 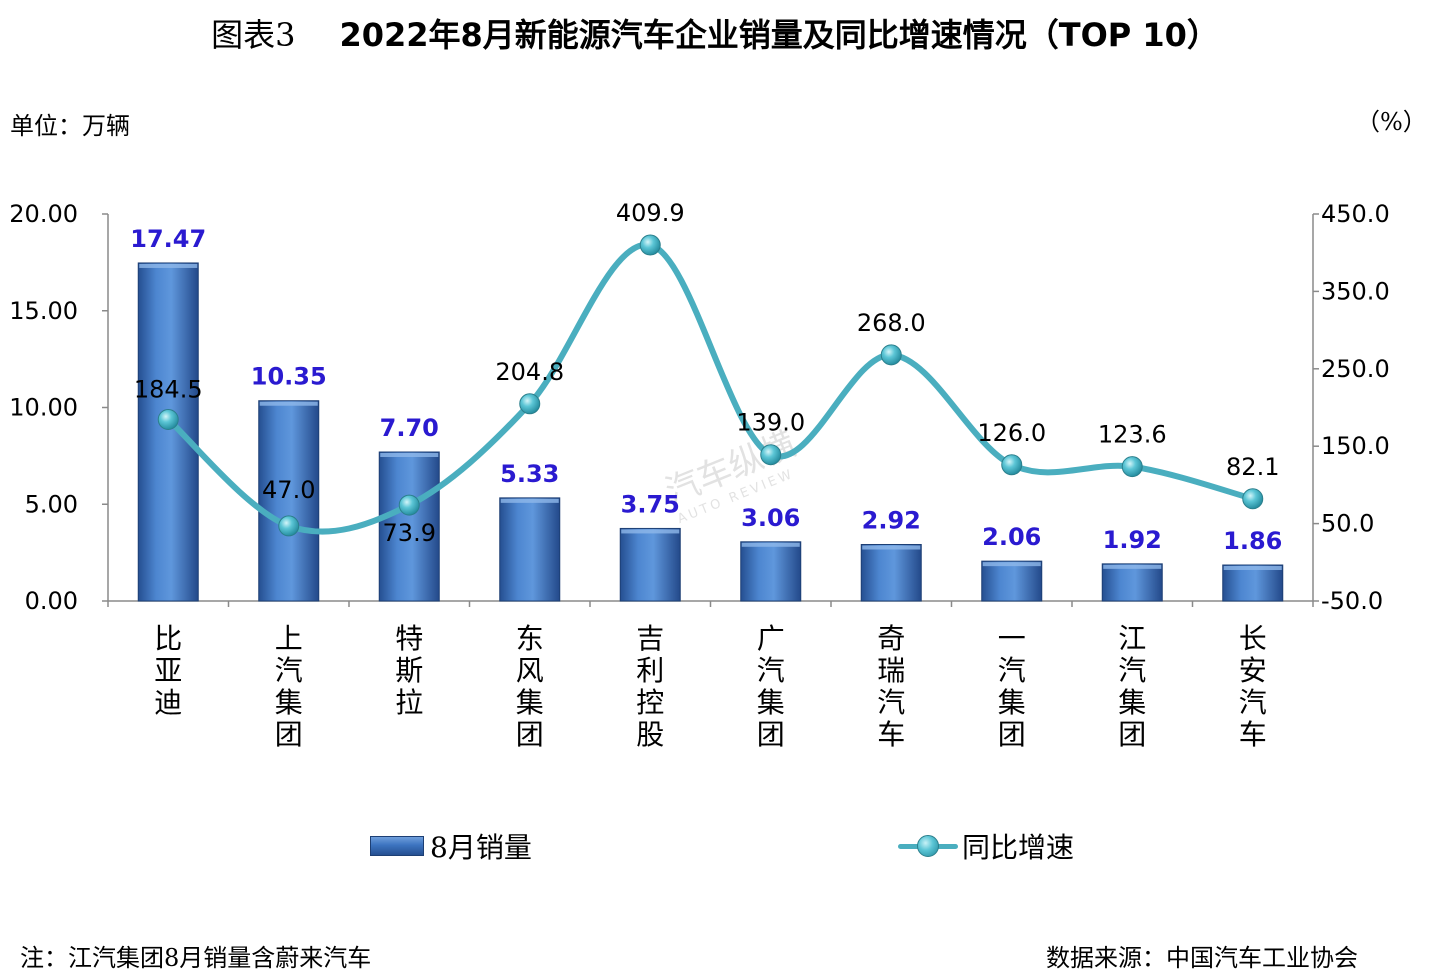 What do you see at coordinates (43, 214) in the screenshot?
I see `left-tick-label: 20.00` at bounding box center [43, 214].